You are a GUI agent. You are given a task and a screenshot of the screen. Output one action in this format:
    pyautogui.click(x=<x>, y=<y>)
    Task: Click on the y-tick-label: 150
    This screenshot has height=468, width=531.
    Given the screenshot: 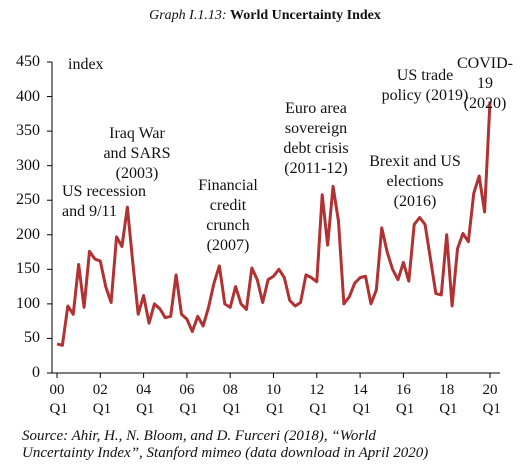 What is the action you would take?
    pyautogui.click(x=28, y=269)
    